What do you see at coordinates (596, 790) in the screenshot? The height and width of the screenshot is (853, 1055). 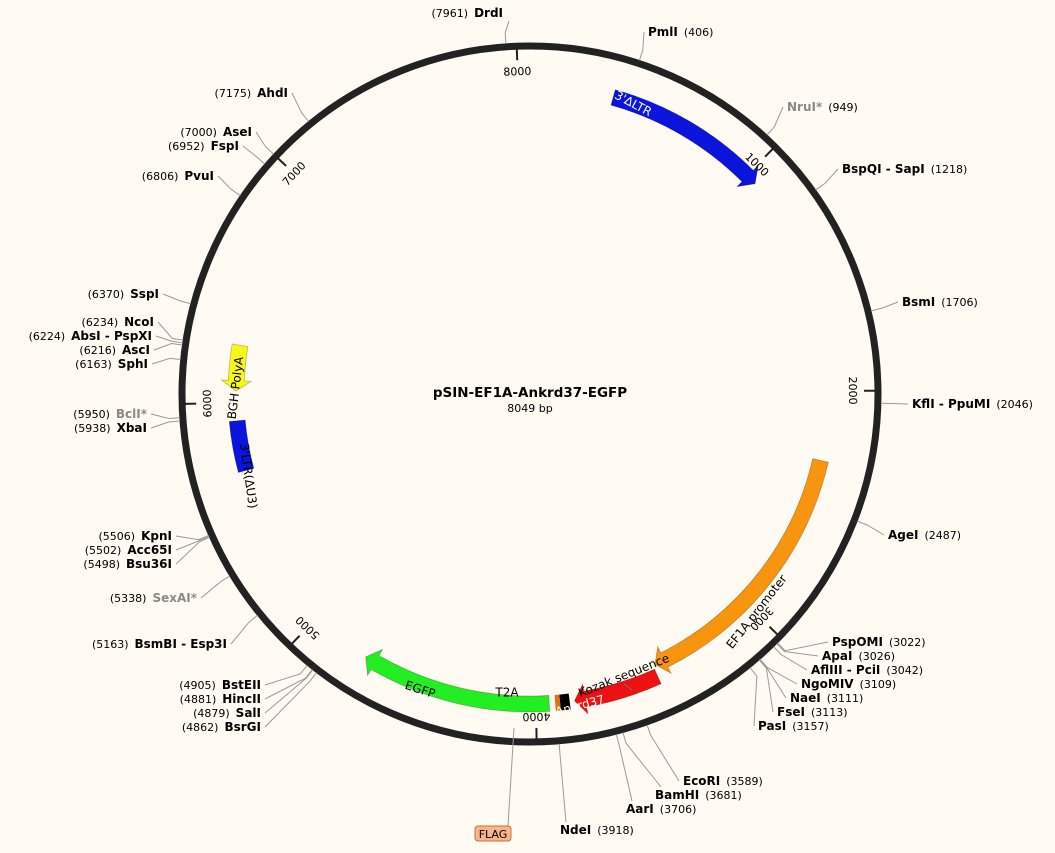 I see `site-ndei: NdeI (3918)` at bounding box center [596, 790].